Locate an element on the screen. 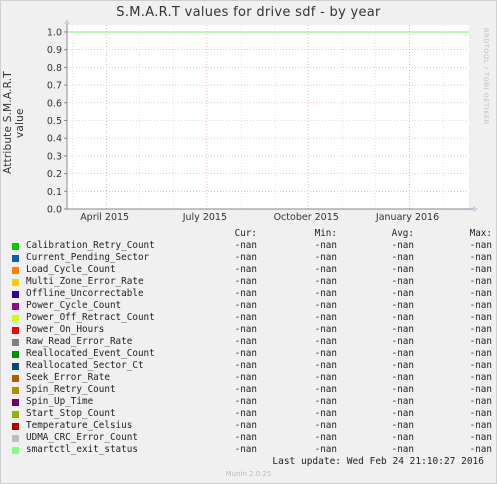 This screenshot has height=484, width=497. legend-row: Temperature_Celsius -nan -nan -nan -nan is located at coordinates (252, 426).